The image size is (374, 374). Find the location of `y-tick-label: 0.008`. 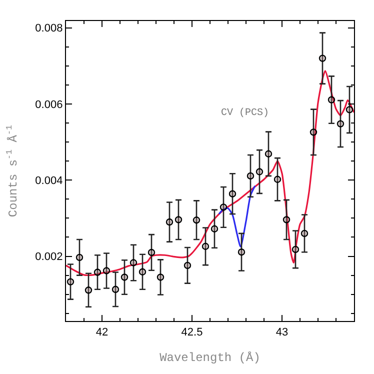

y-tick-label: 0.008 is located at coordinates (49, 28).